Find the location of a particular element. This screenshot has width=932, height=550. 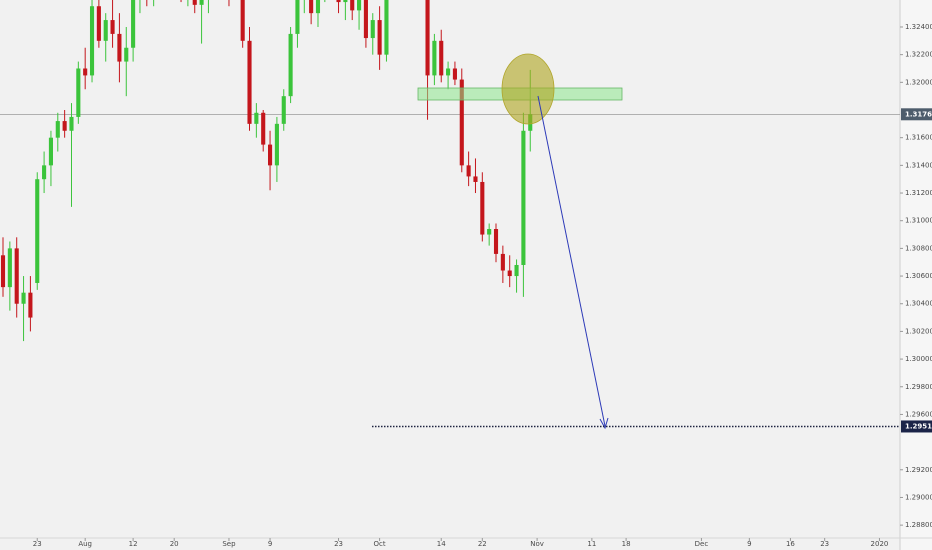

y-tick-label: 1.29800 is located at coordinates (918, 387).